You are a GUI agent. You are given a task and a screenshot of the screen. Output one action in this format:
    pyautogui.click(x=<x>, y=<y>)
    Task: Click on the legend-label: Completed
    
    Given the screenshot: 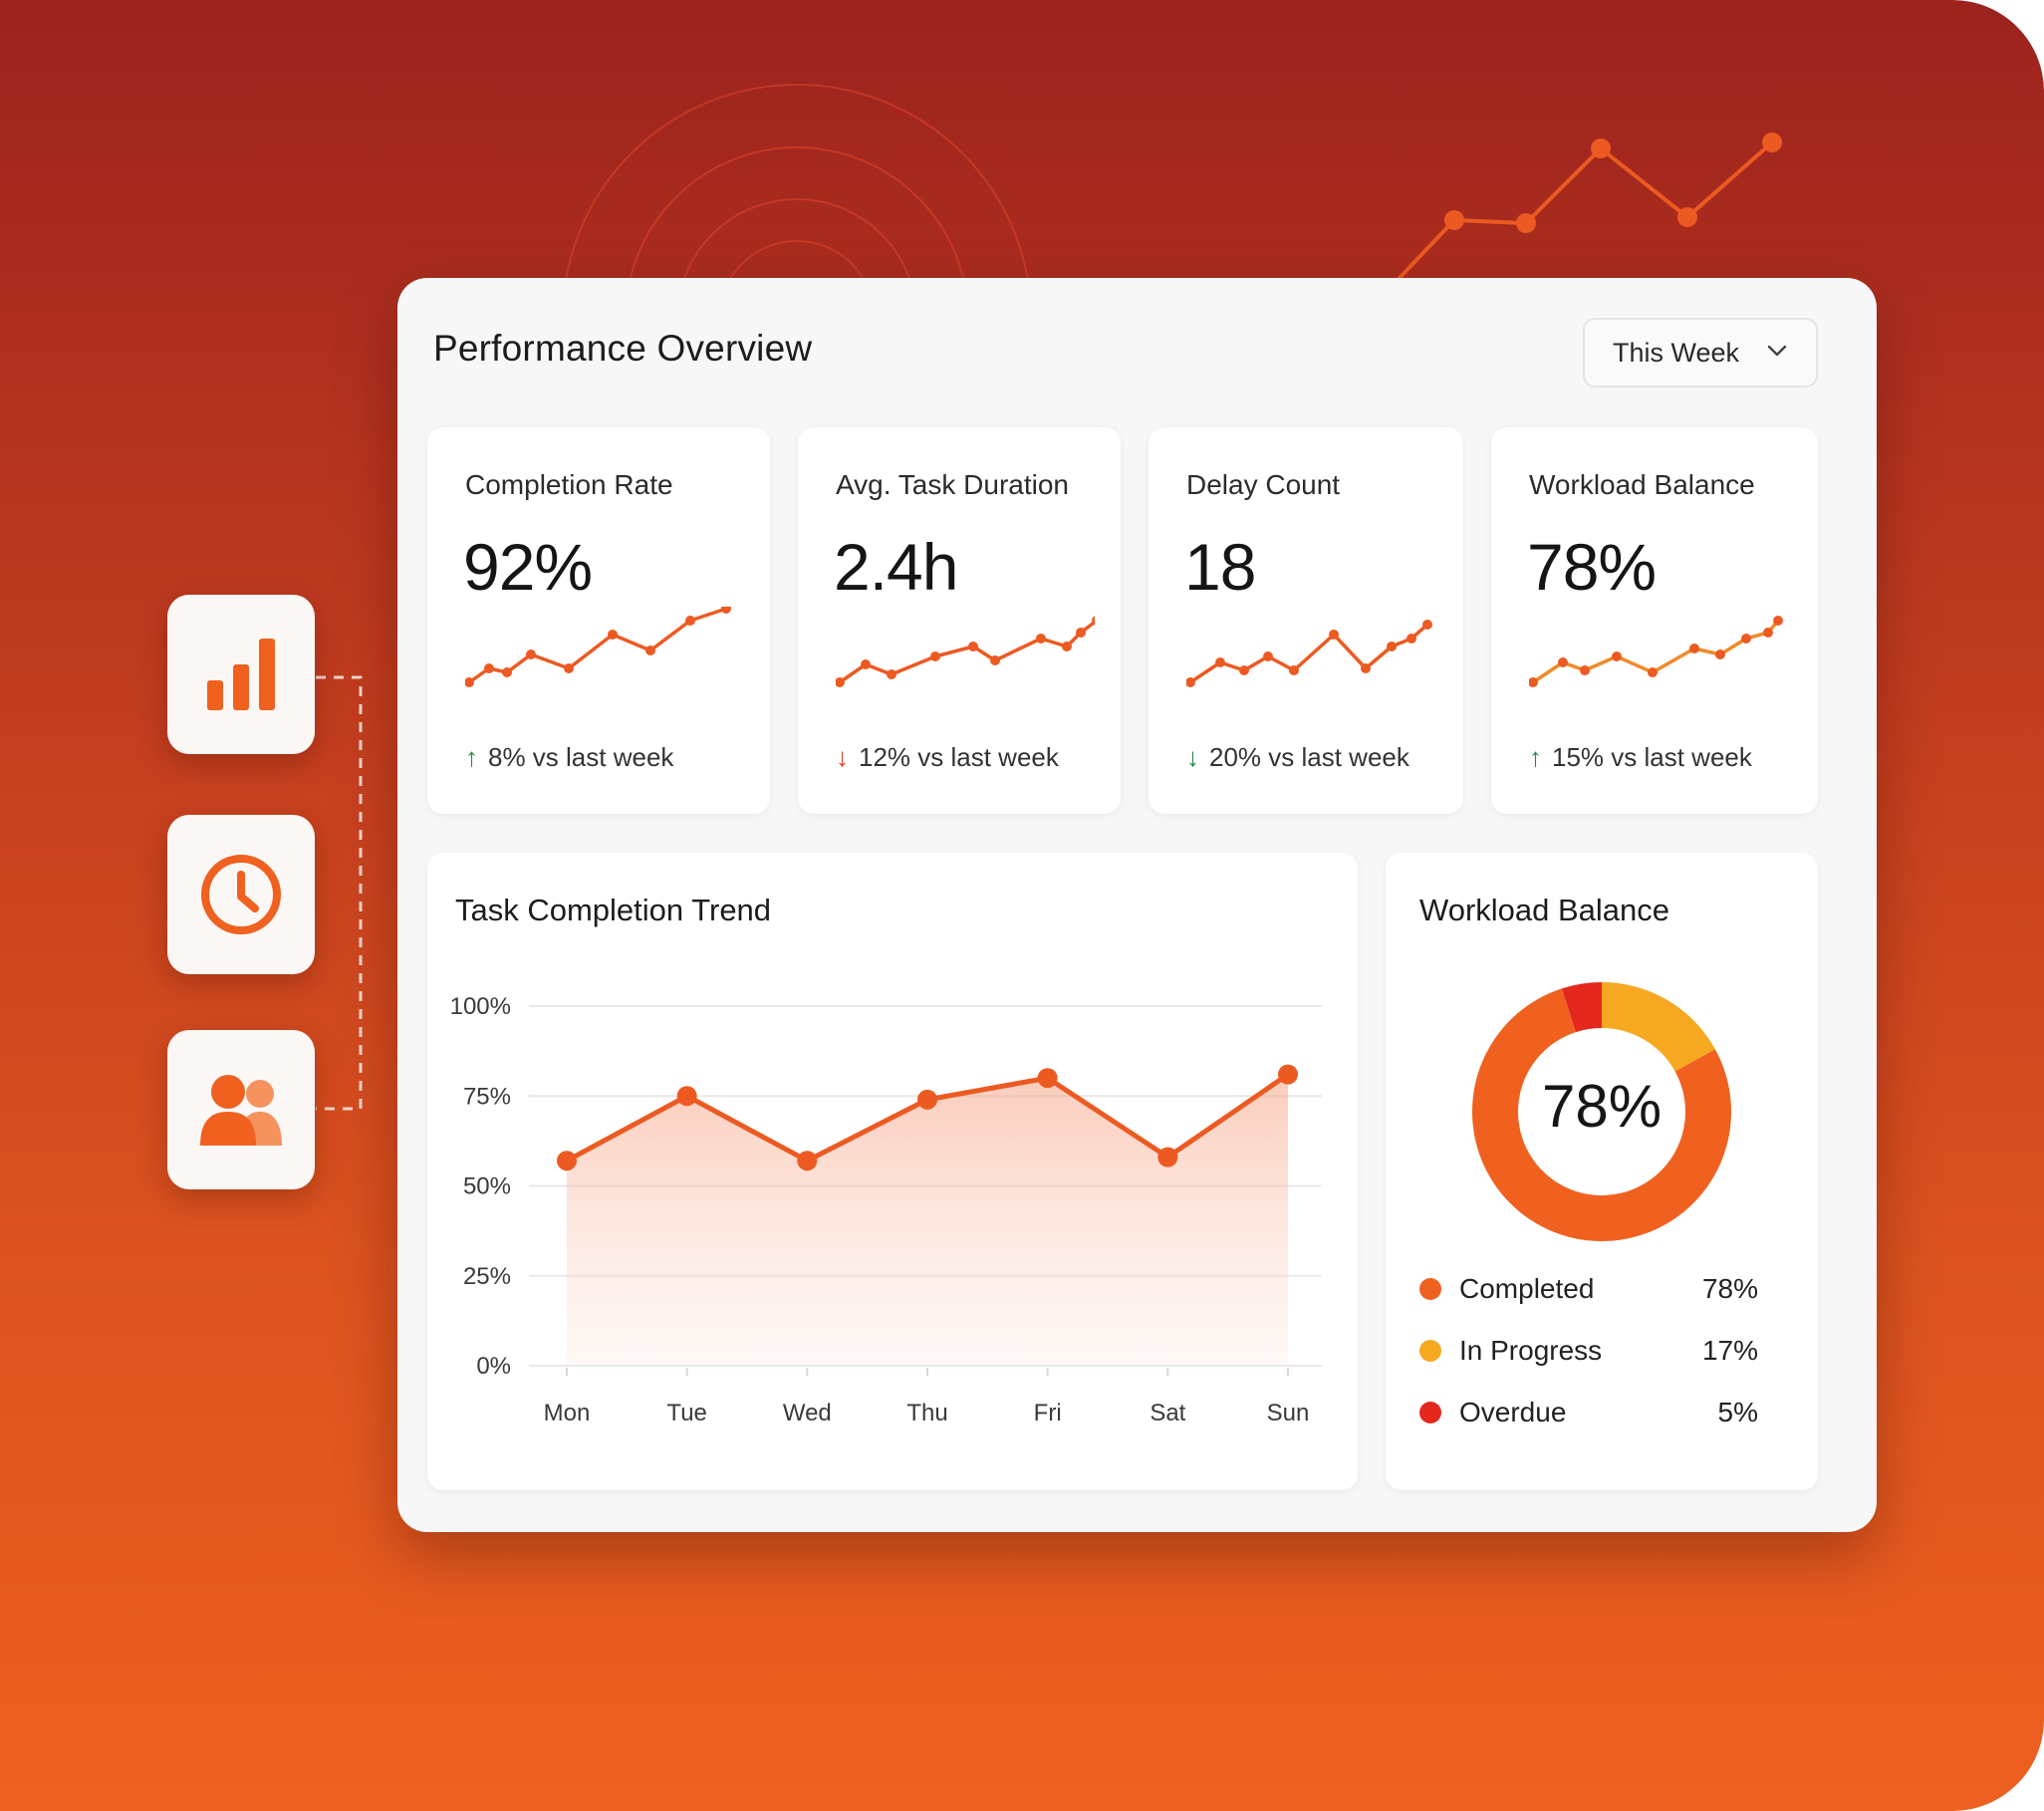 What is the action you would take?
    pyautogui.click(x=1527, y=1288)
    